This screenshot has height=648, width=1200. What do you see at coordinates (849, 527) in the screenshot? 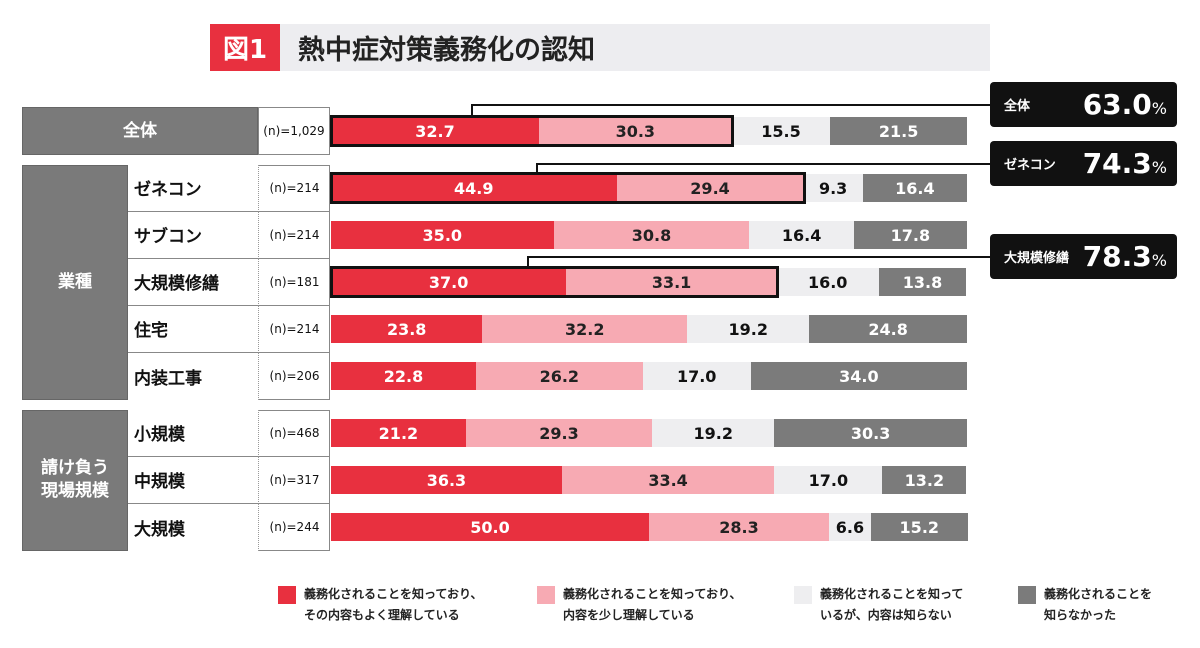
I see `bar-segment: 6.6` at bounding box center [849, 527].